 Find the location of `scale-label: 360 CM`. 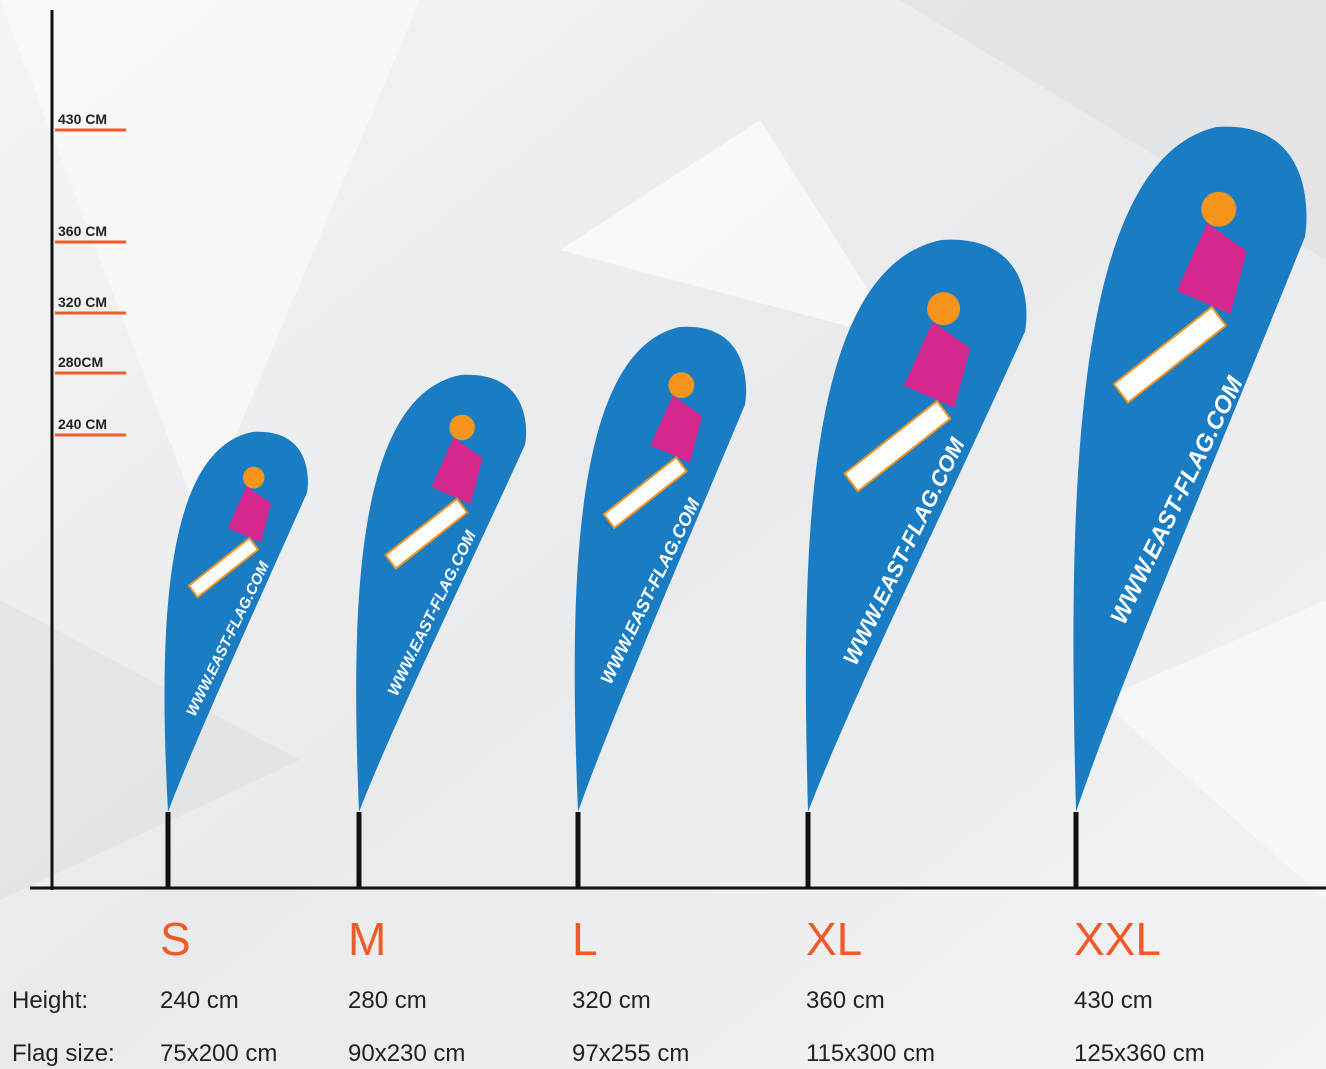

scale-label: 360 CM is located at coordinates (82, 231).